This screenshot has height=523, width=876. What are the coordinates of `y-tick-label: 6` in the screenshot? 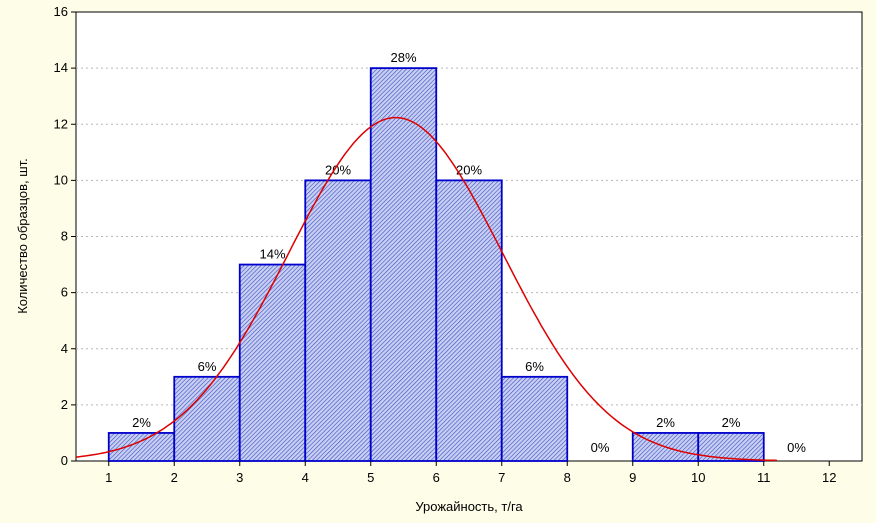 It's located at (64, 292).